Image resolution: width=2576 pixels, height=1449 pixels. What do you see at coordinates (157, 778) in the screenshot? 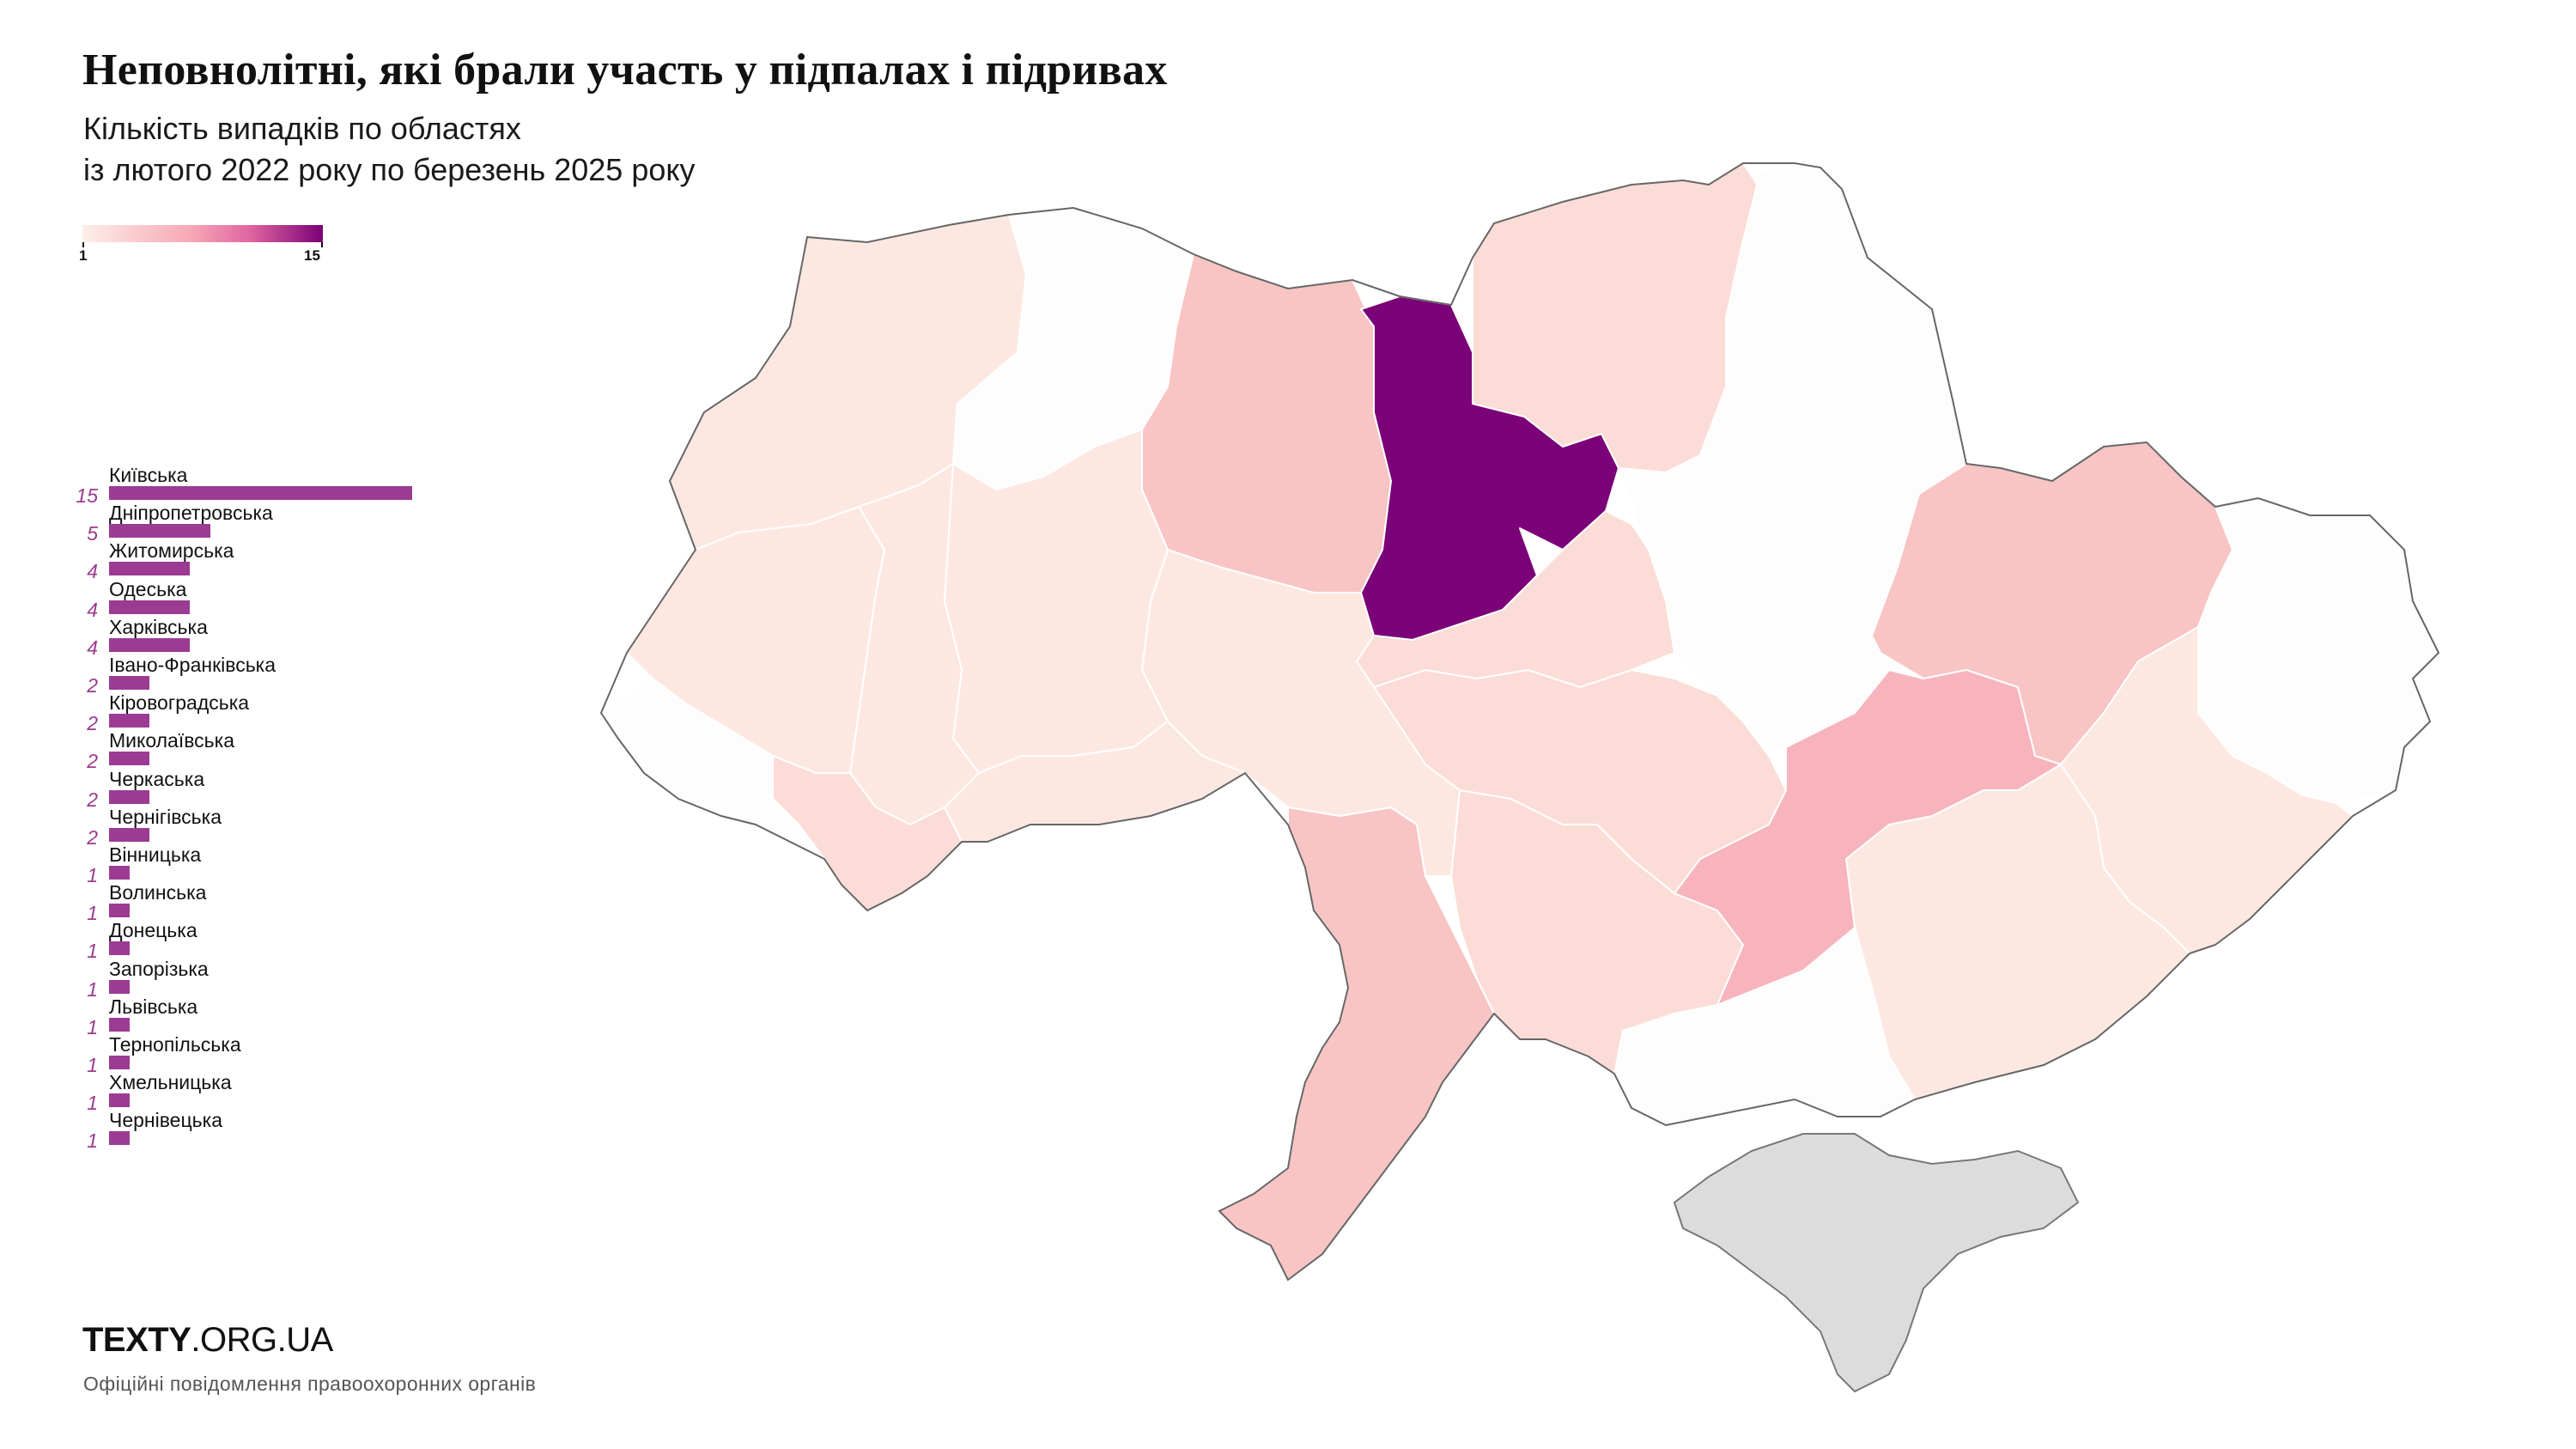
I see `bar-category-label: Черкаська` at bounding box center [157, 778].